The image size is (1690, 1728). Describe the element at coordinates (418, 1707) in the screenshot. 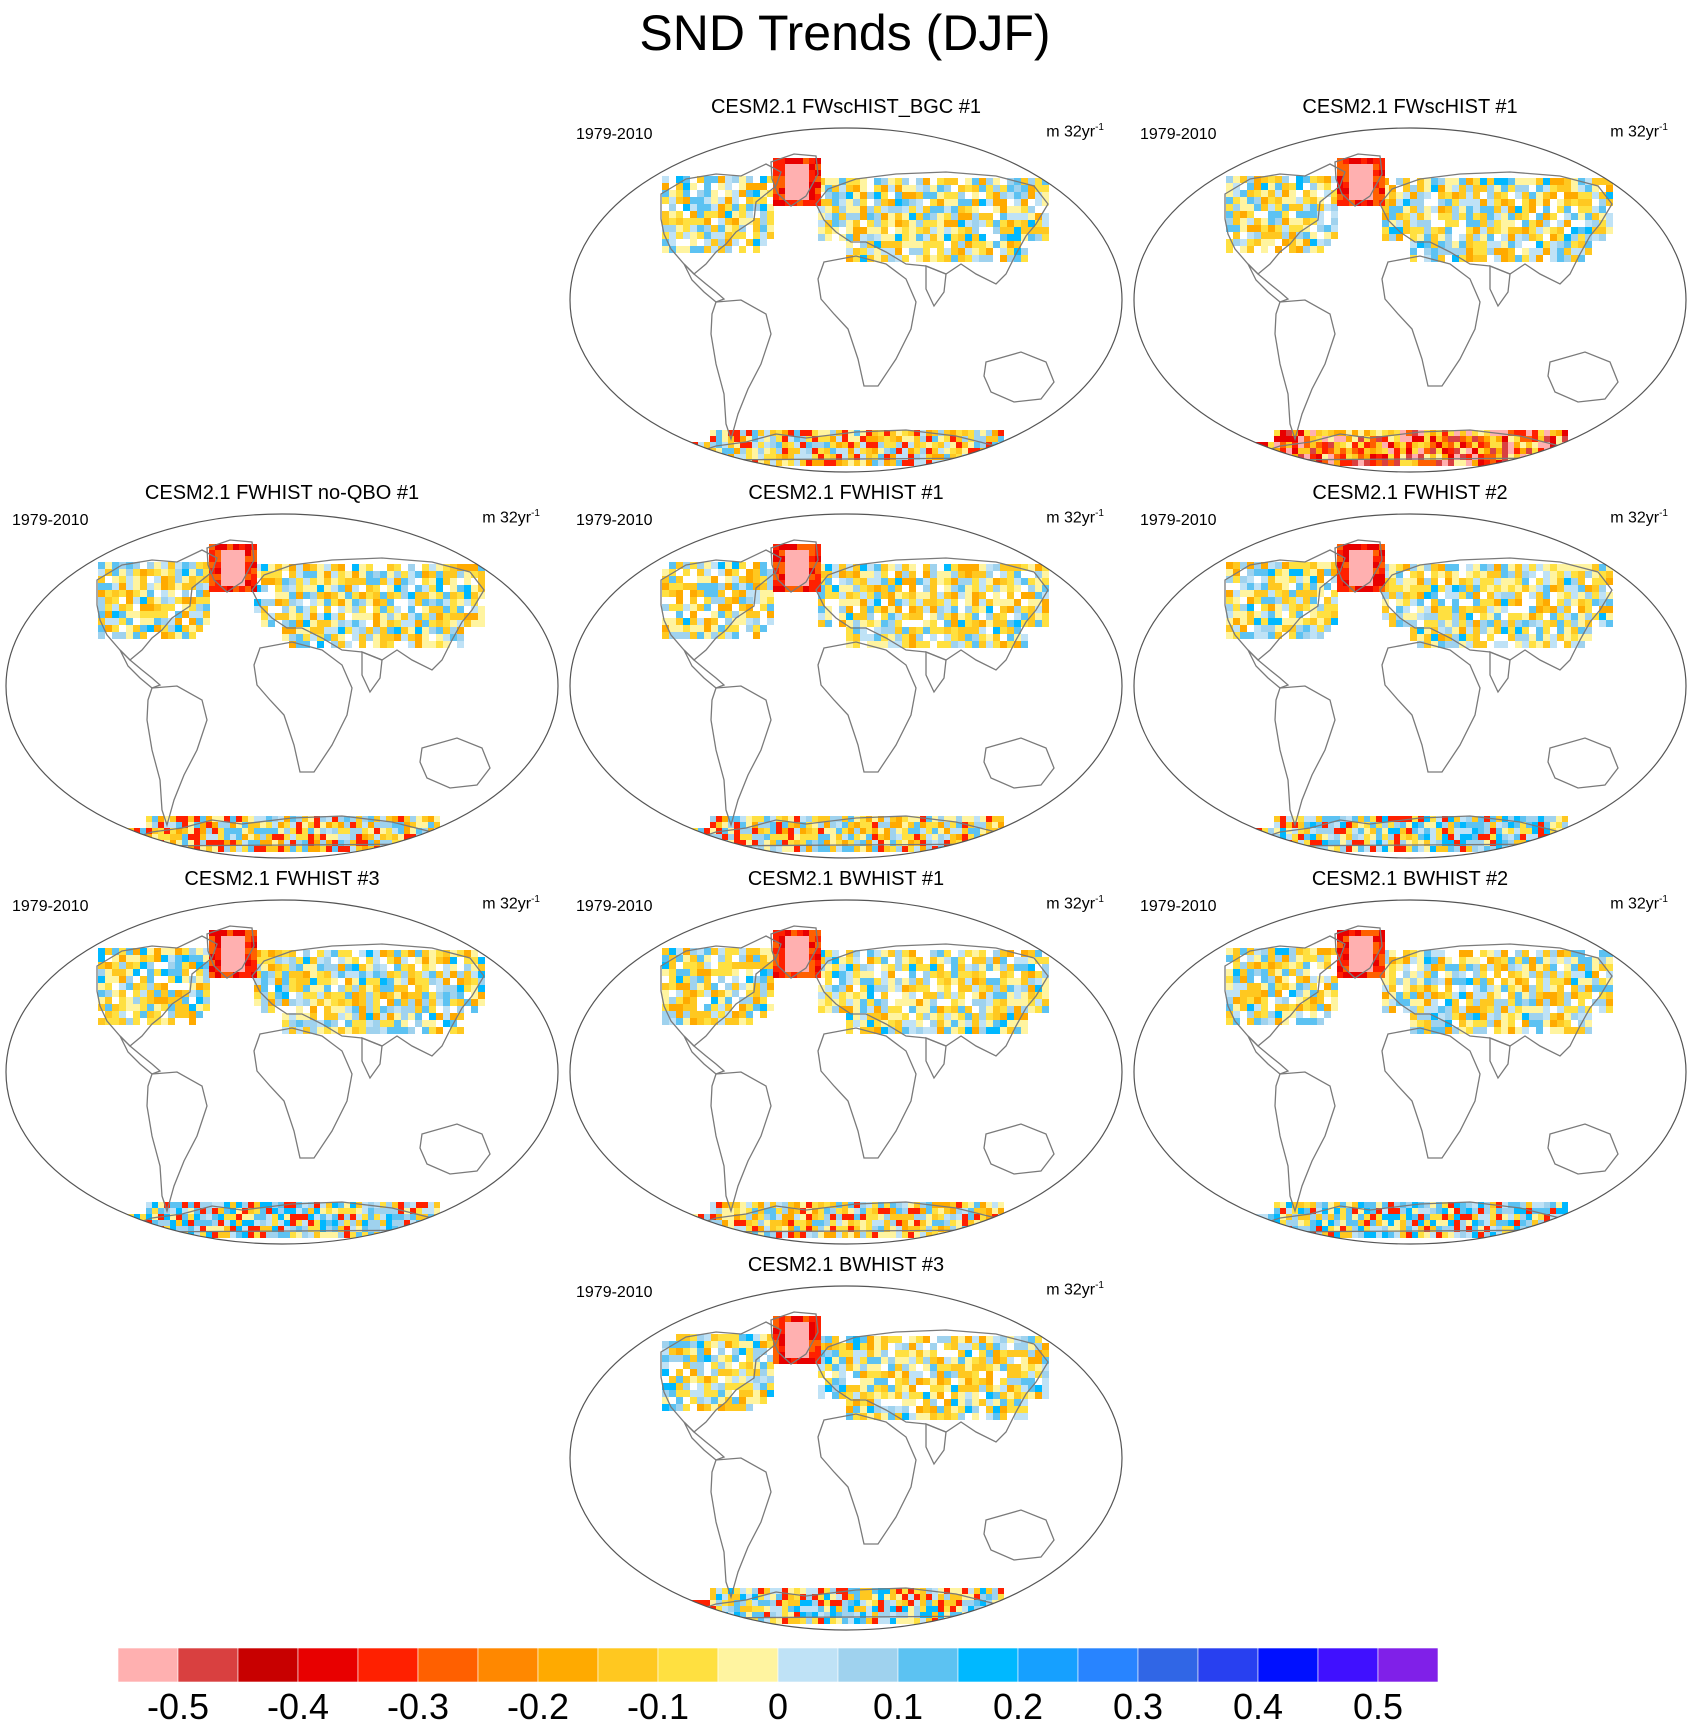

I see `colorbar-tick-label: -0.3` at that location.